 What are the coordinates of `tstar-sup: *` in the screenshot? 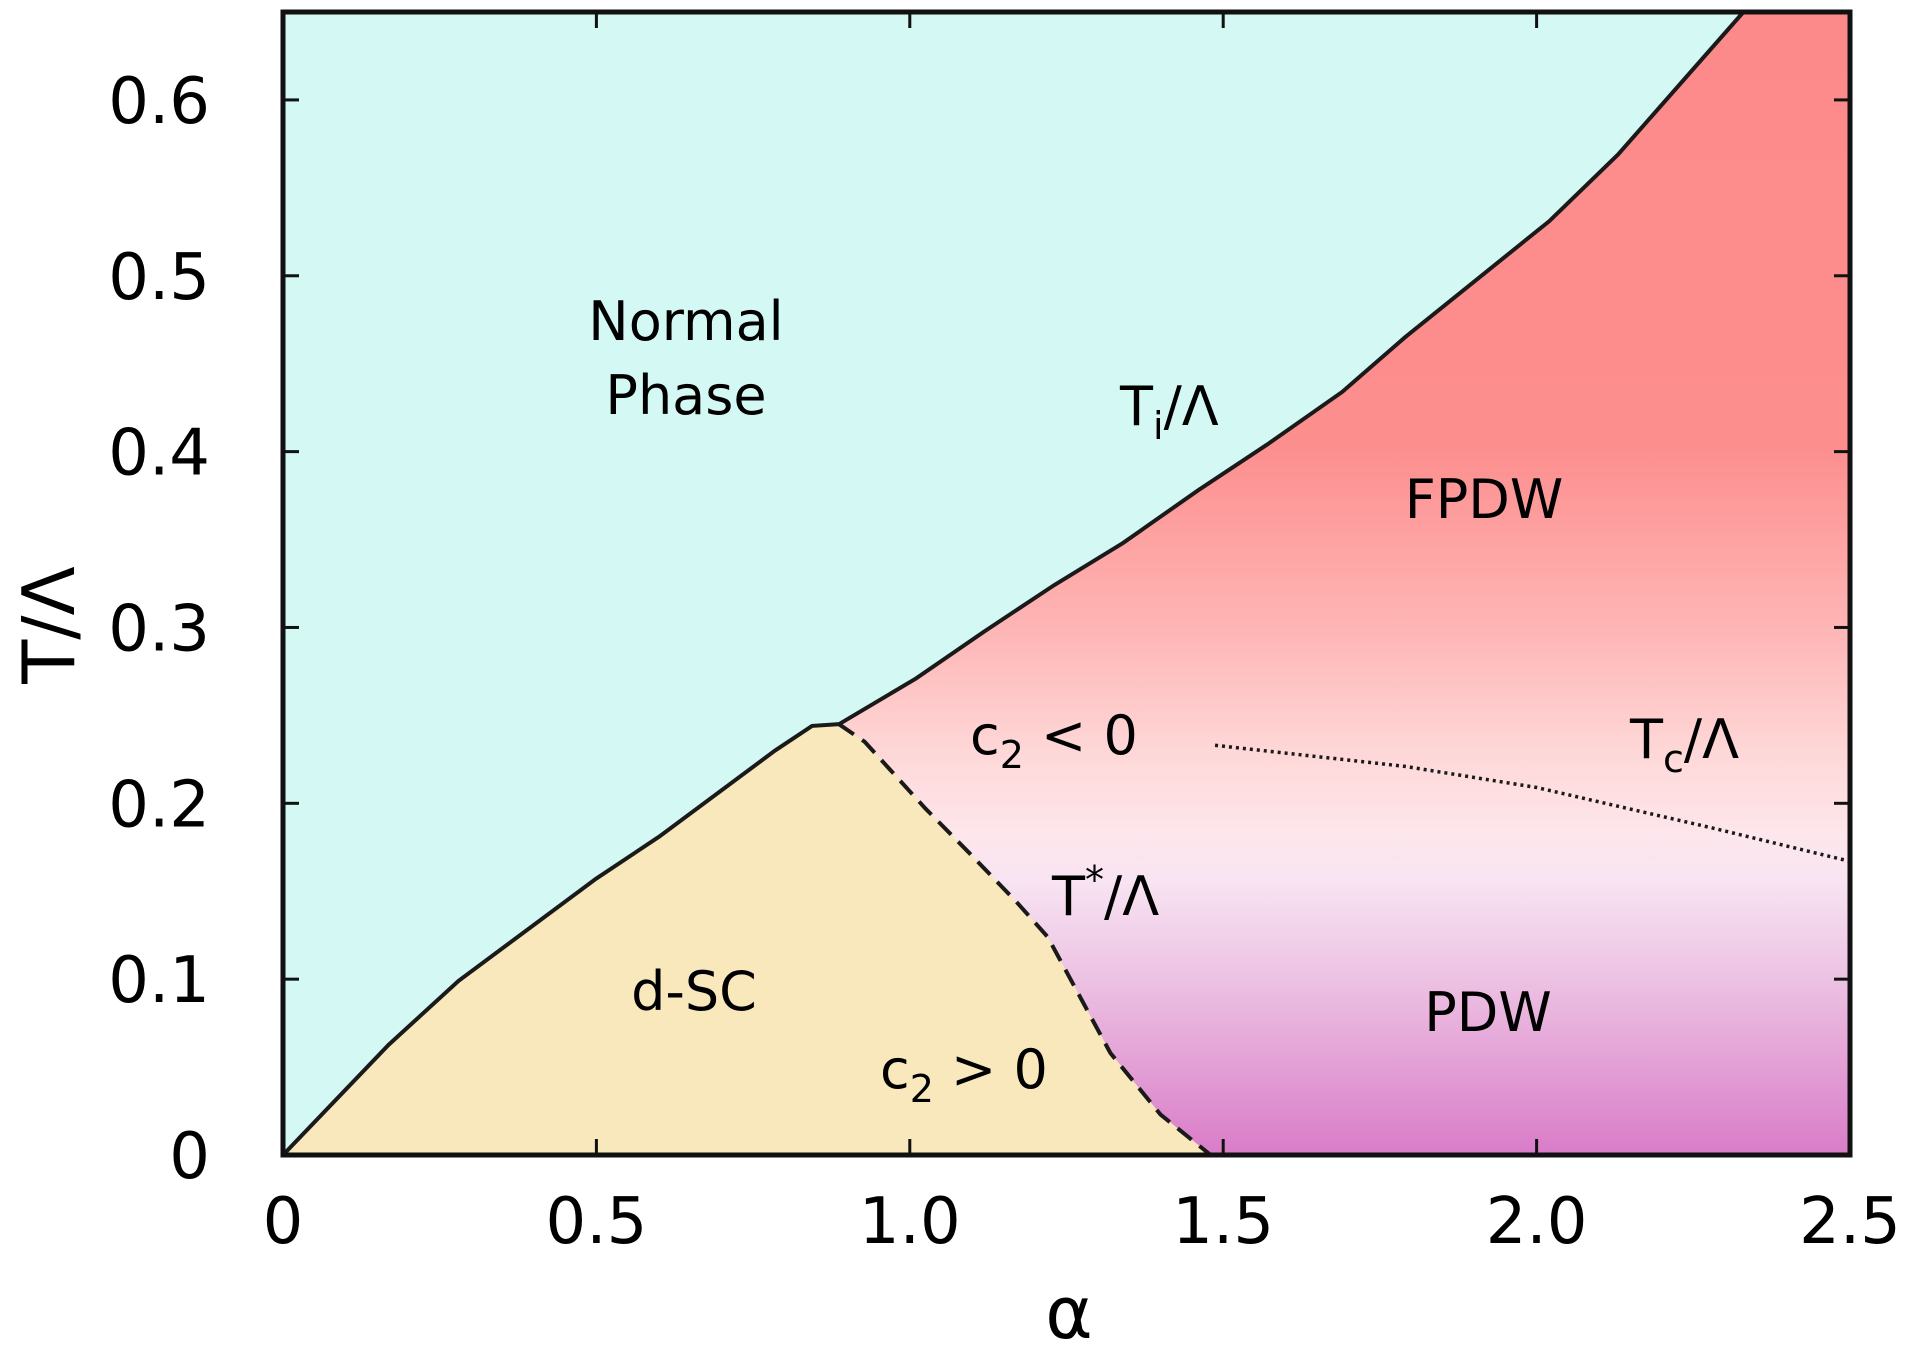 It's located at (1094, 880).